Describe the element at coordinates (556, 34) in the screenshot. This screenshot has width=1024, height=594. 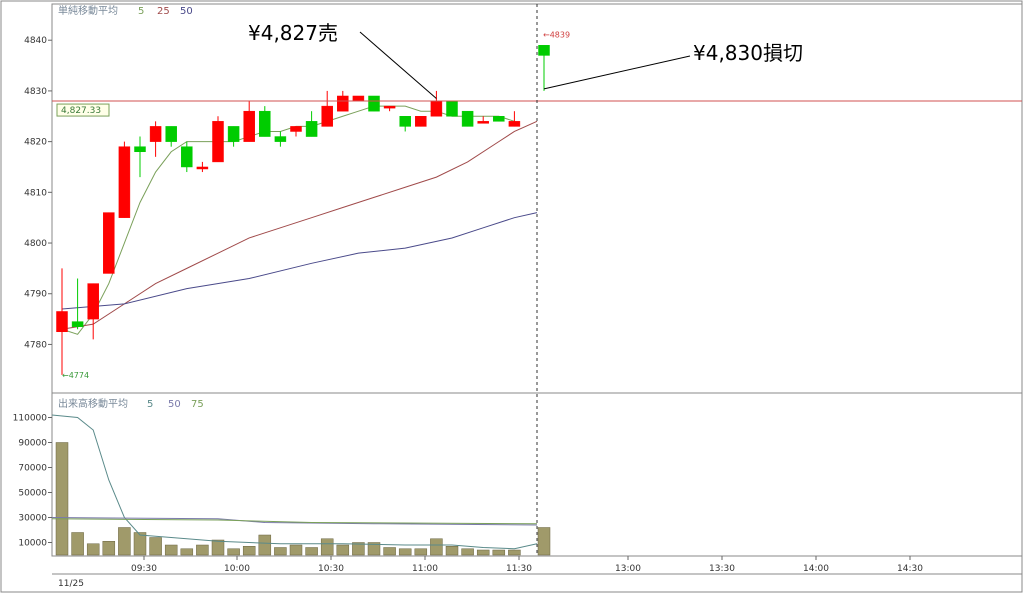
I see `high-price-label: ←4839` at that location.